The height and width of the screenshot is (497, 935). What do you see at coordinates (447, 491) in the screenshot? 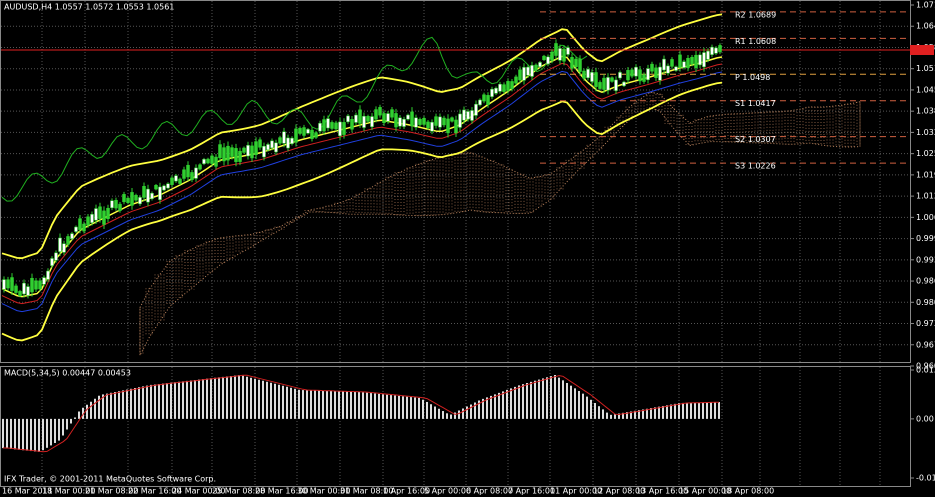
I see `date-label: 5 Apr 00:00` at bounding box center [447, 491].